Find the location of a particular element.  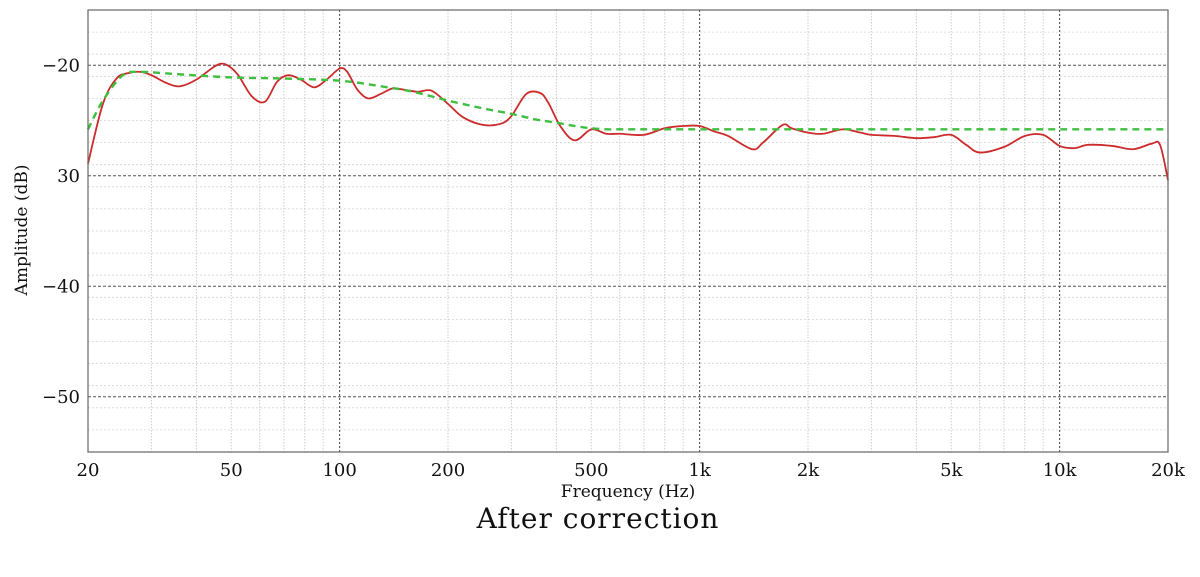

x-tick-label: 20 is located at coordinates (88, 470).